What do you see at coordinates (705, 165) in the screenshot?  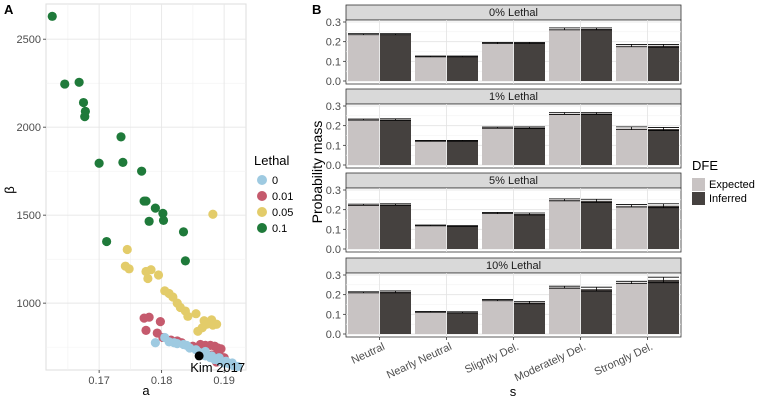 I see `legend-dfe-title: DFE` at bounding box center [705, 165].